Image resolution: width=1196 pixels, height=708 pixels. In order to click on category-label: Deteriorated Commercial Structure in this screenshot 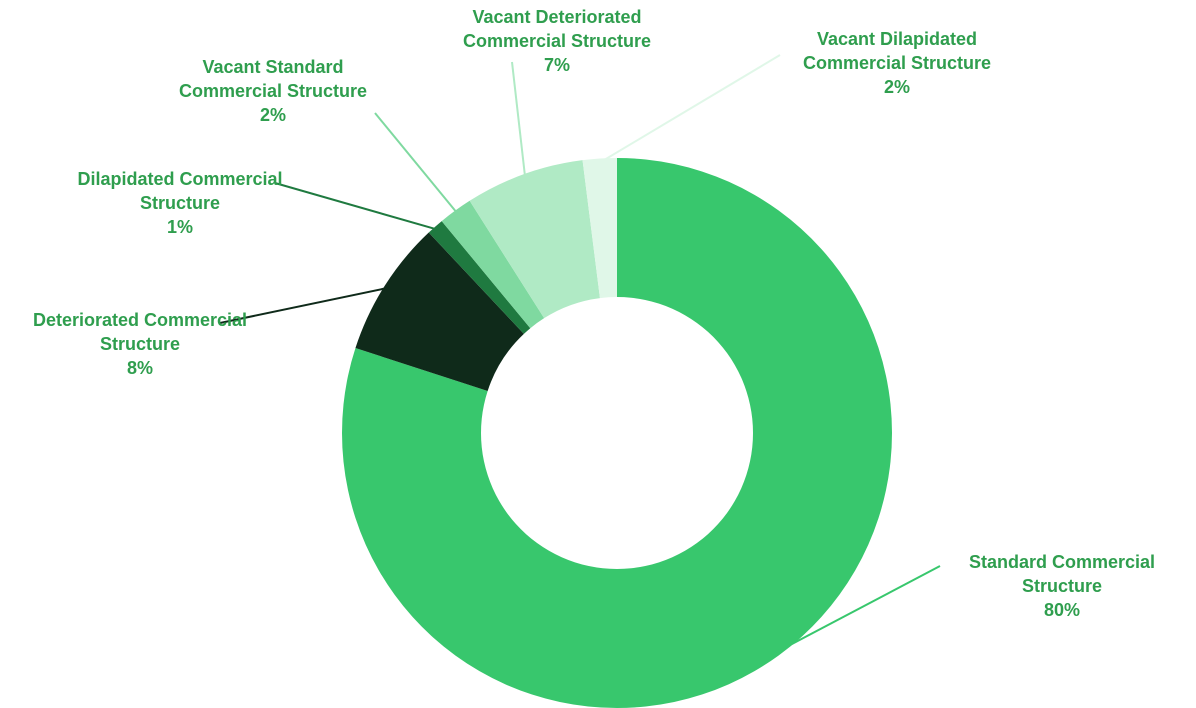, I will do `click(140, 332)`.